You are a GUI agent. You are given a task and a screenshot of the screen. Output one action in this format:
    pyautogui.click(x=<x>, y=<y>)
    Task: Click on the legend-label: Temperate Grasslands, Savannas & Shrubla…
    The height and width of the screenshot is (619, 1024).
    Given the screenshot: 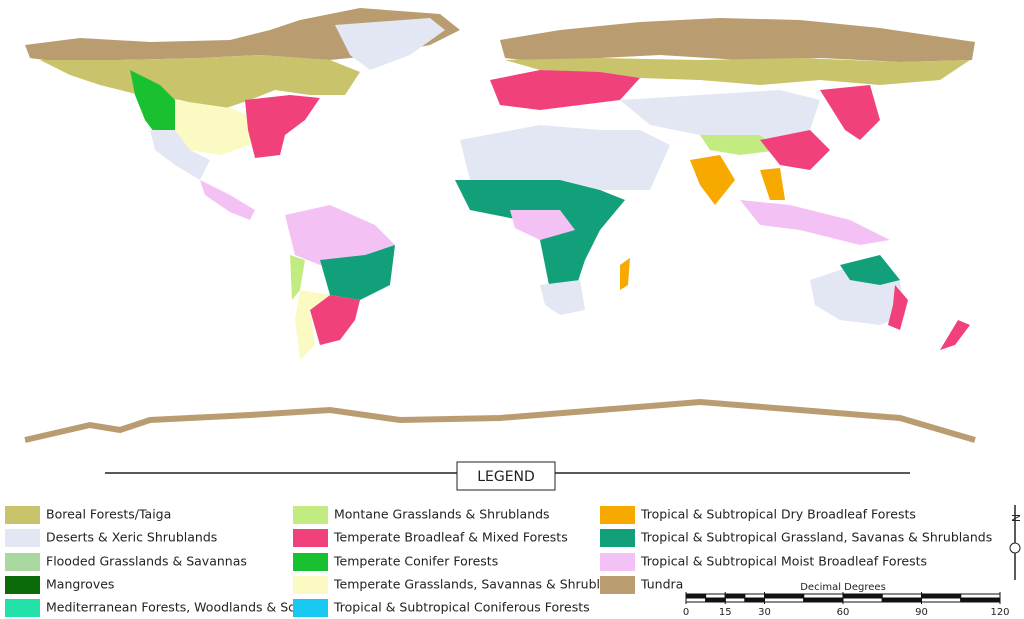 What is the action you would take?
    pyautogui.click(x=481, y=584)
    